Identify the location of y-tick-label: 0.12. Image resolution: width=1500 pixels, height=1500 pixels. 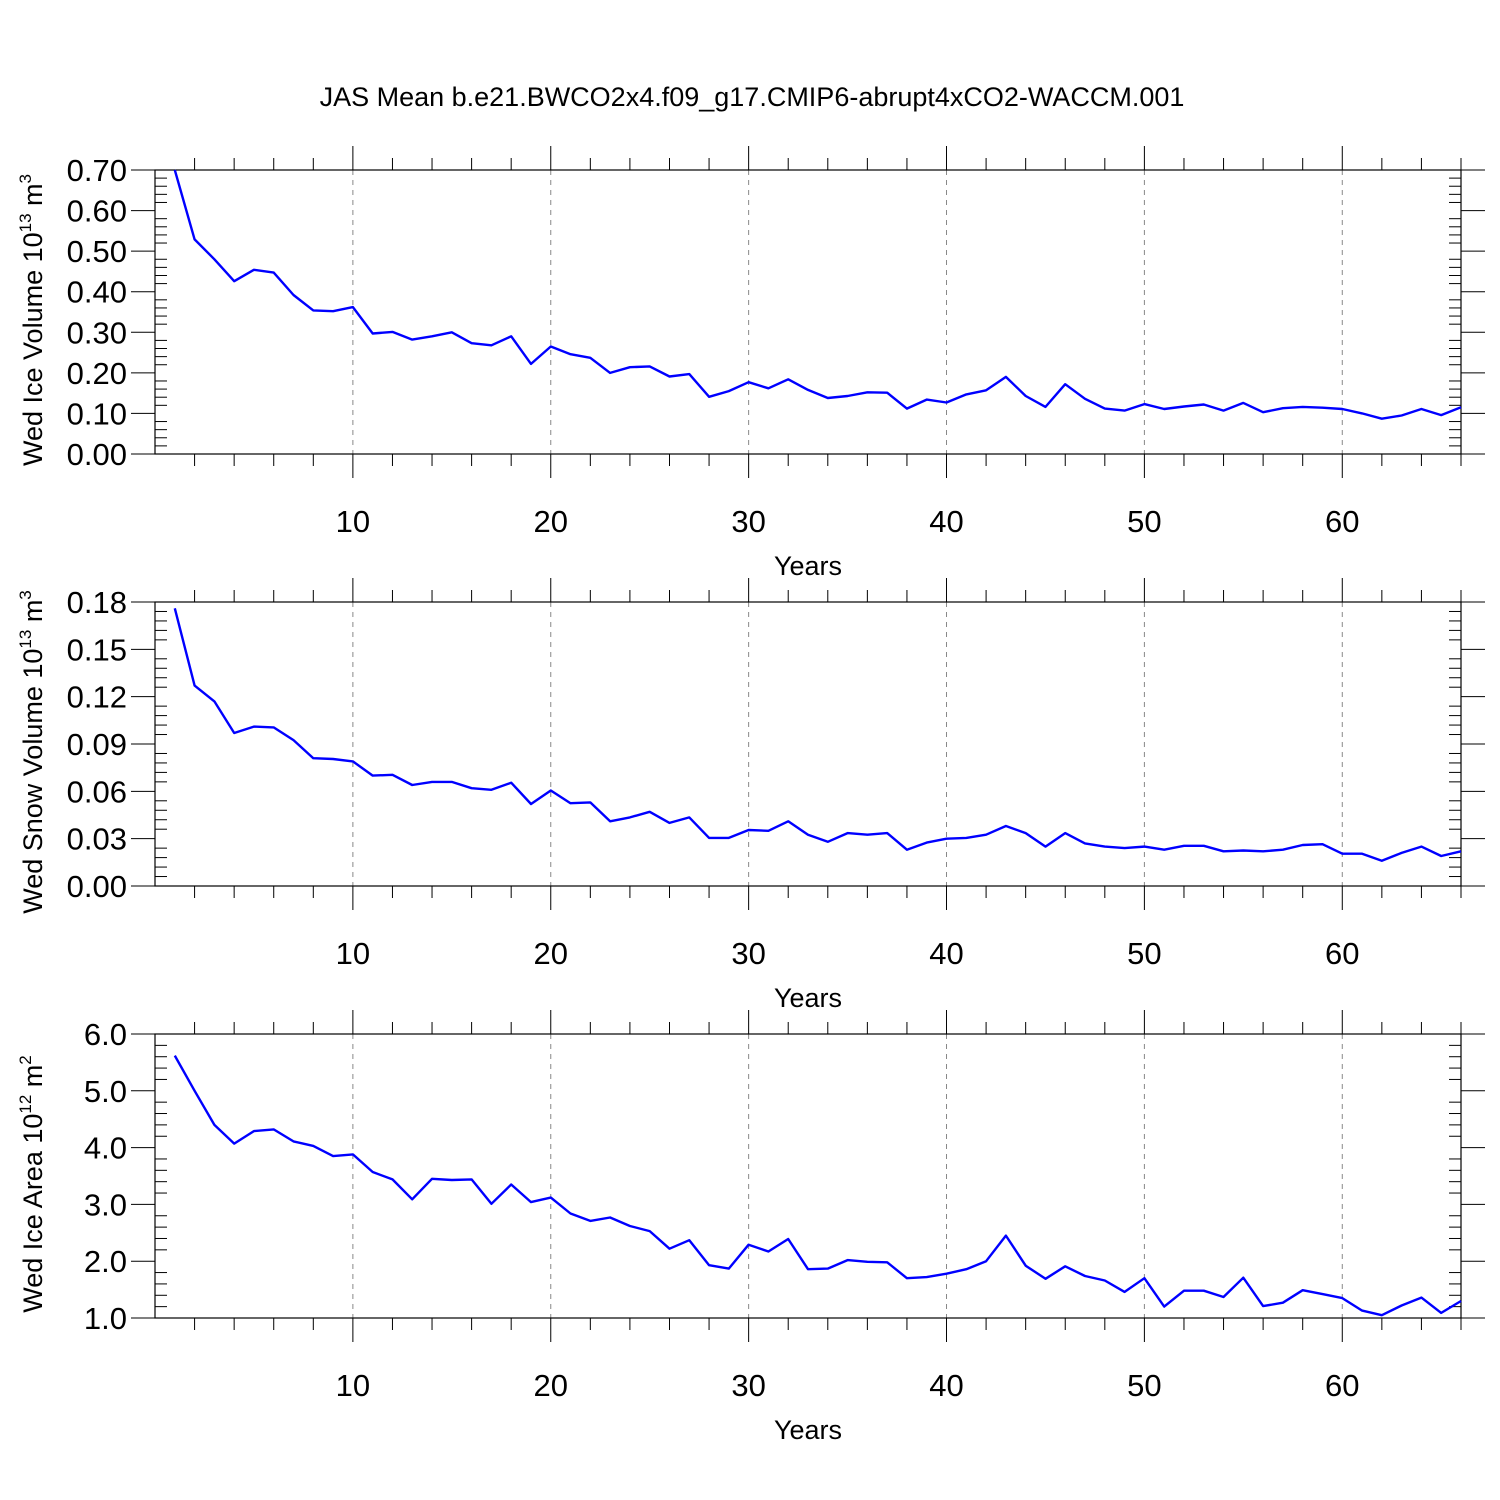
(97, 697).